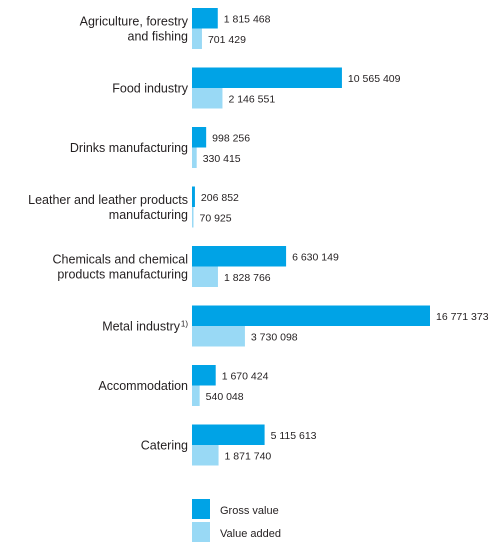 Image resolution: width=488 pixels, height=544 pixels. I want to click on category-label: products manufacturing, so click(122, 275).